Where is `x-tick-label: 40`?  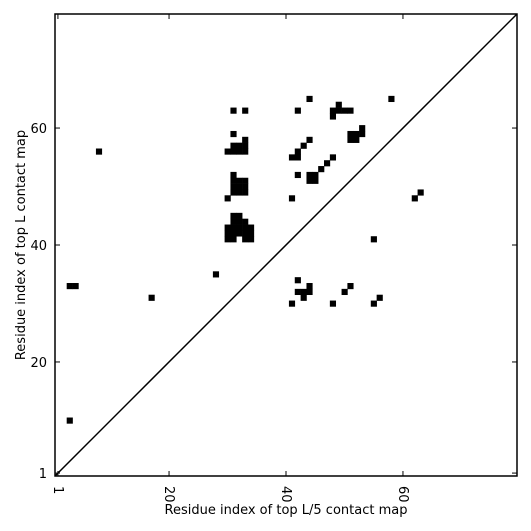 x-tick-label: 40 is located at coordinates (285, 494).